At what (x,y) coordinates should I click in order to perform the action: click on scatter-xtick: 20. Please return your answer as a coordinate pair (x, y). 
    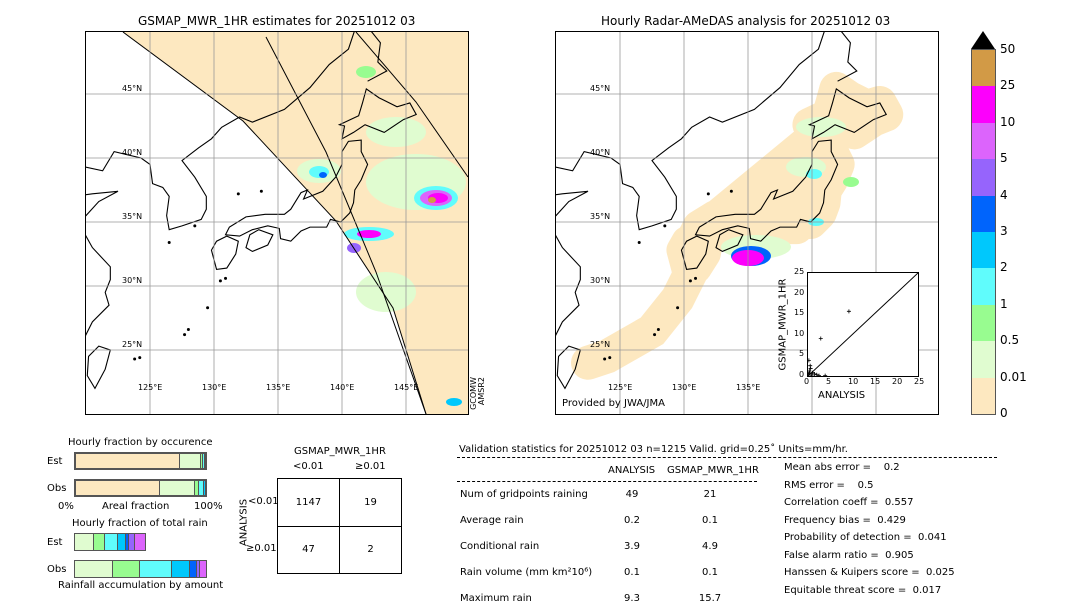
    Looking at the image, I should click on (897, 381).